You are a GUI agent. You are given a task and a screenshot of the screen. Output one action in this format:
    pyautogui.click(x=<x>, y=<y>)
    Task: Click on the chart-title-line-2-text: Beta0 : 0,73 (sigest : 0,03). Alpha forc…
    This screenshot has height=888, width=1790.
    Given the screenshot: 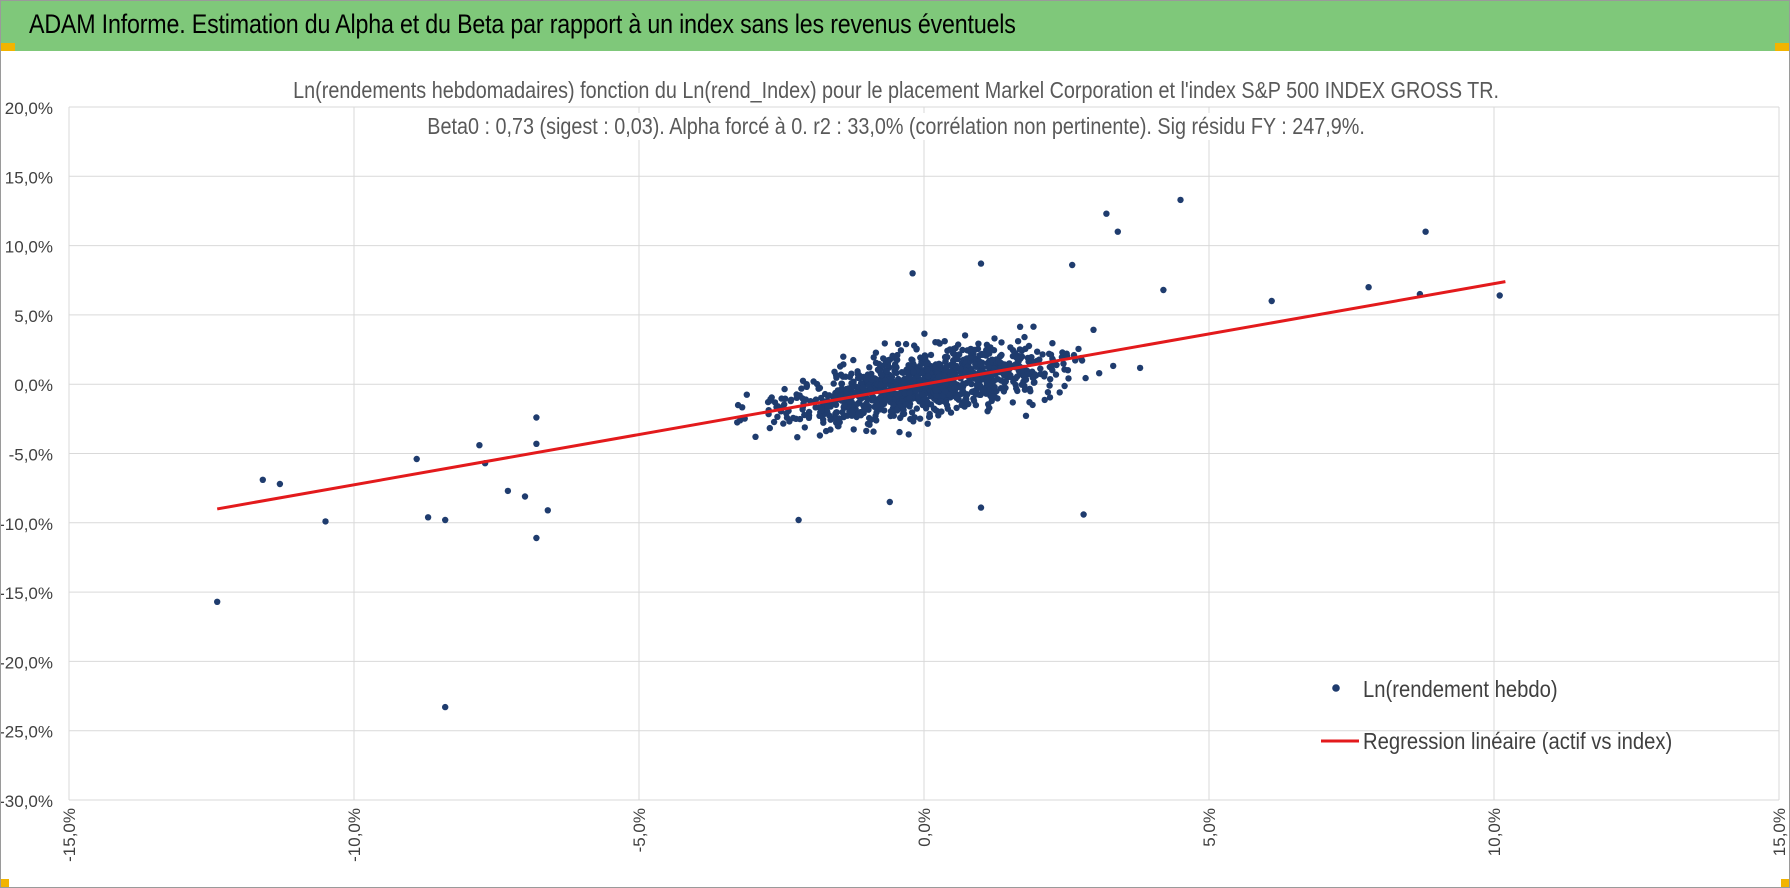 What is the action you would take?
    pyautogui.click(x=896, y=126)
    